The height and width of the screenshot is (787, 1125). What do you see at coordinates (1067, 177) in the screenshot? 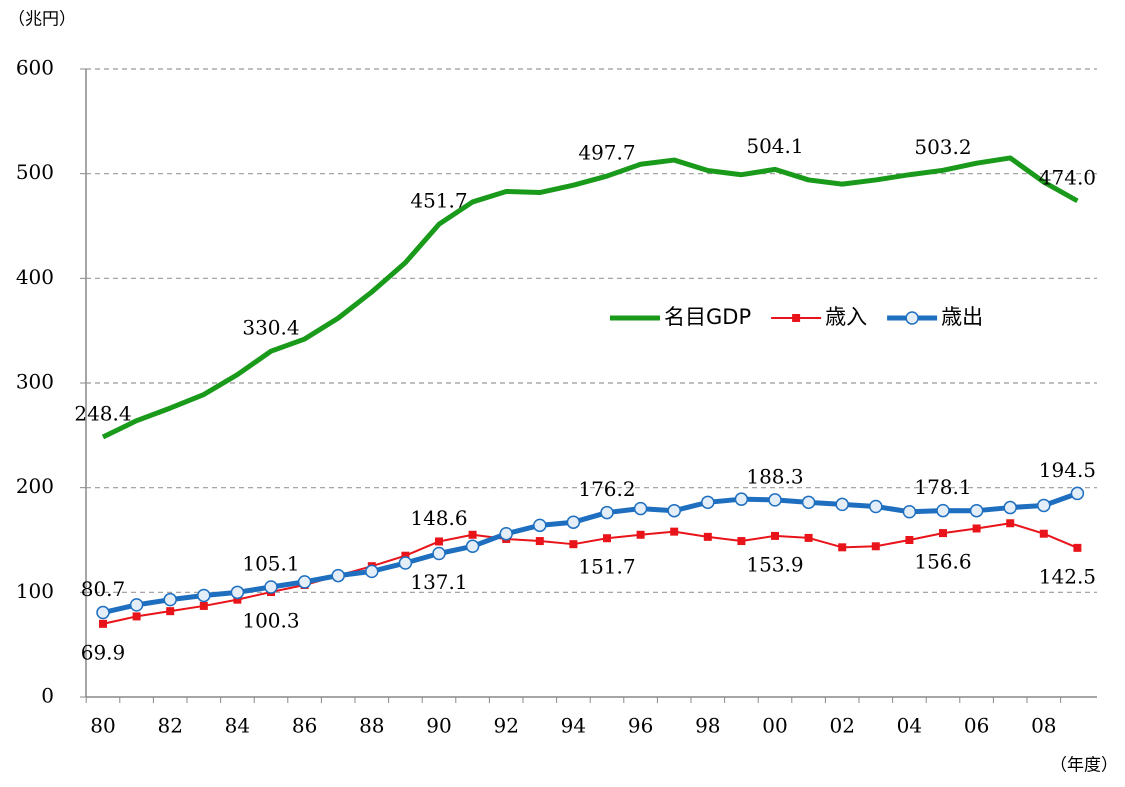
I see `data-label: 474.0` at bounding box center [1067, 177].